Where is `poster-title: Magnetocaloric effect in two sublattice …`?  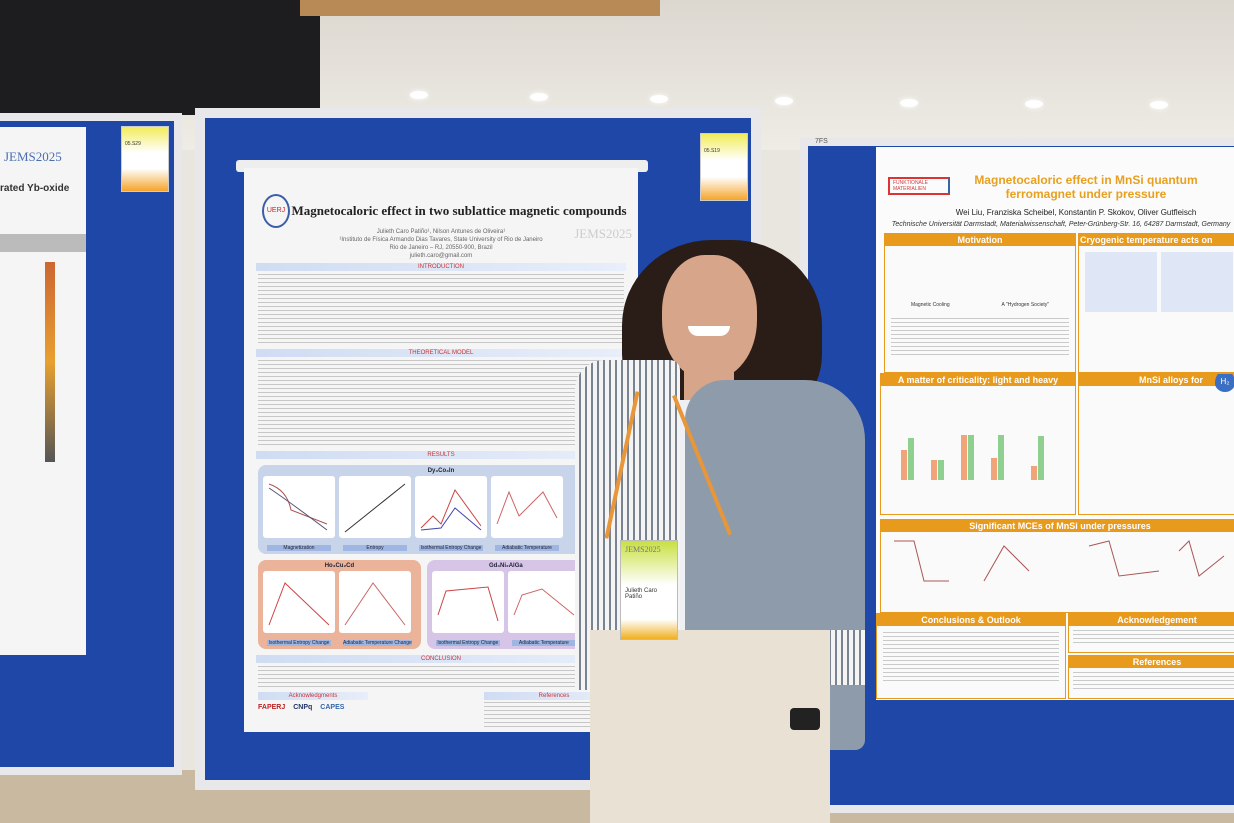
poster-title: Magnetocaloric effect in two sublattice … is located at coordinates (459, 210).